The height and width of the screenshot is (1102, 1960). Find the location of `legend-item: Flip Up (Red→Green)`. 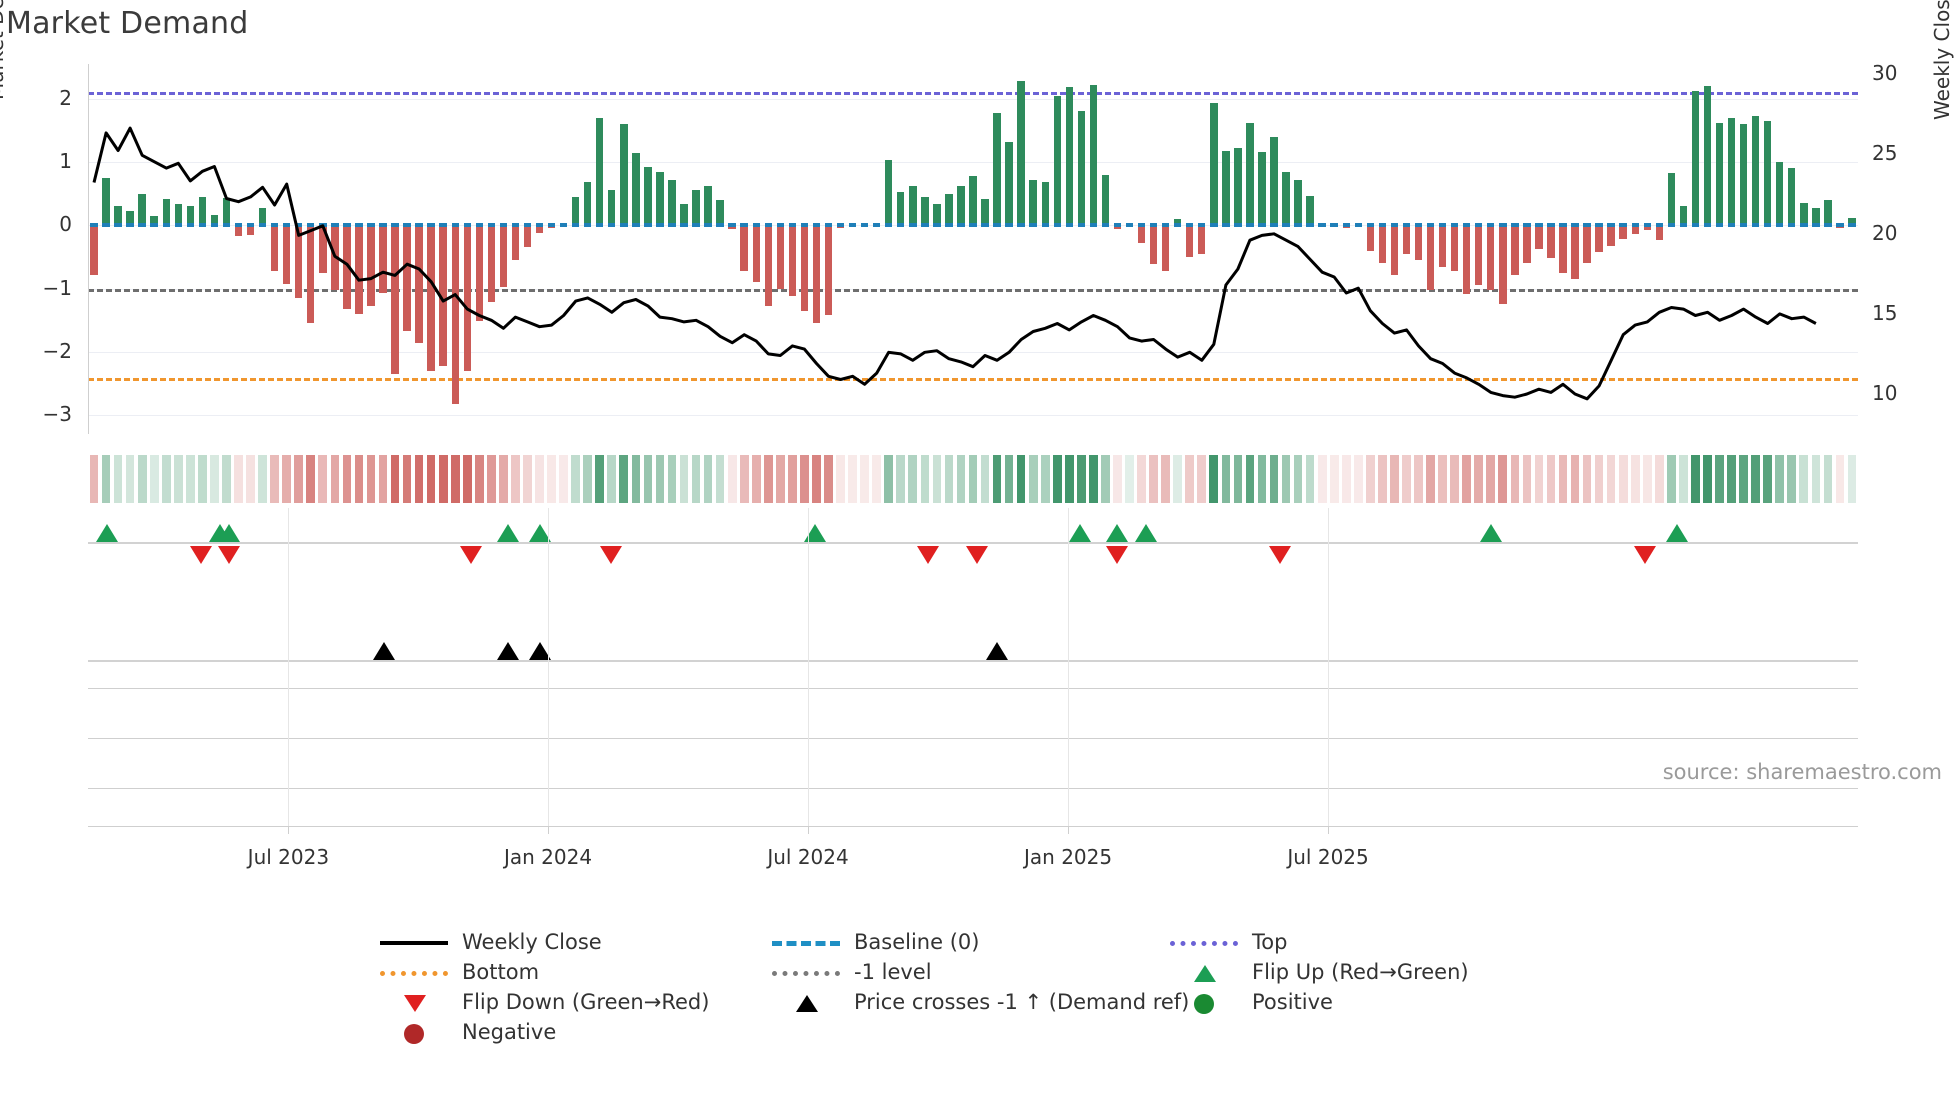

legend-item: Flip Up (Red→Green) is located at coordinates (1319, 972).